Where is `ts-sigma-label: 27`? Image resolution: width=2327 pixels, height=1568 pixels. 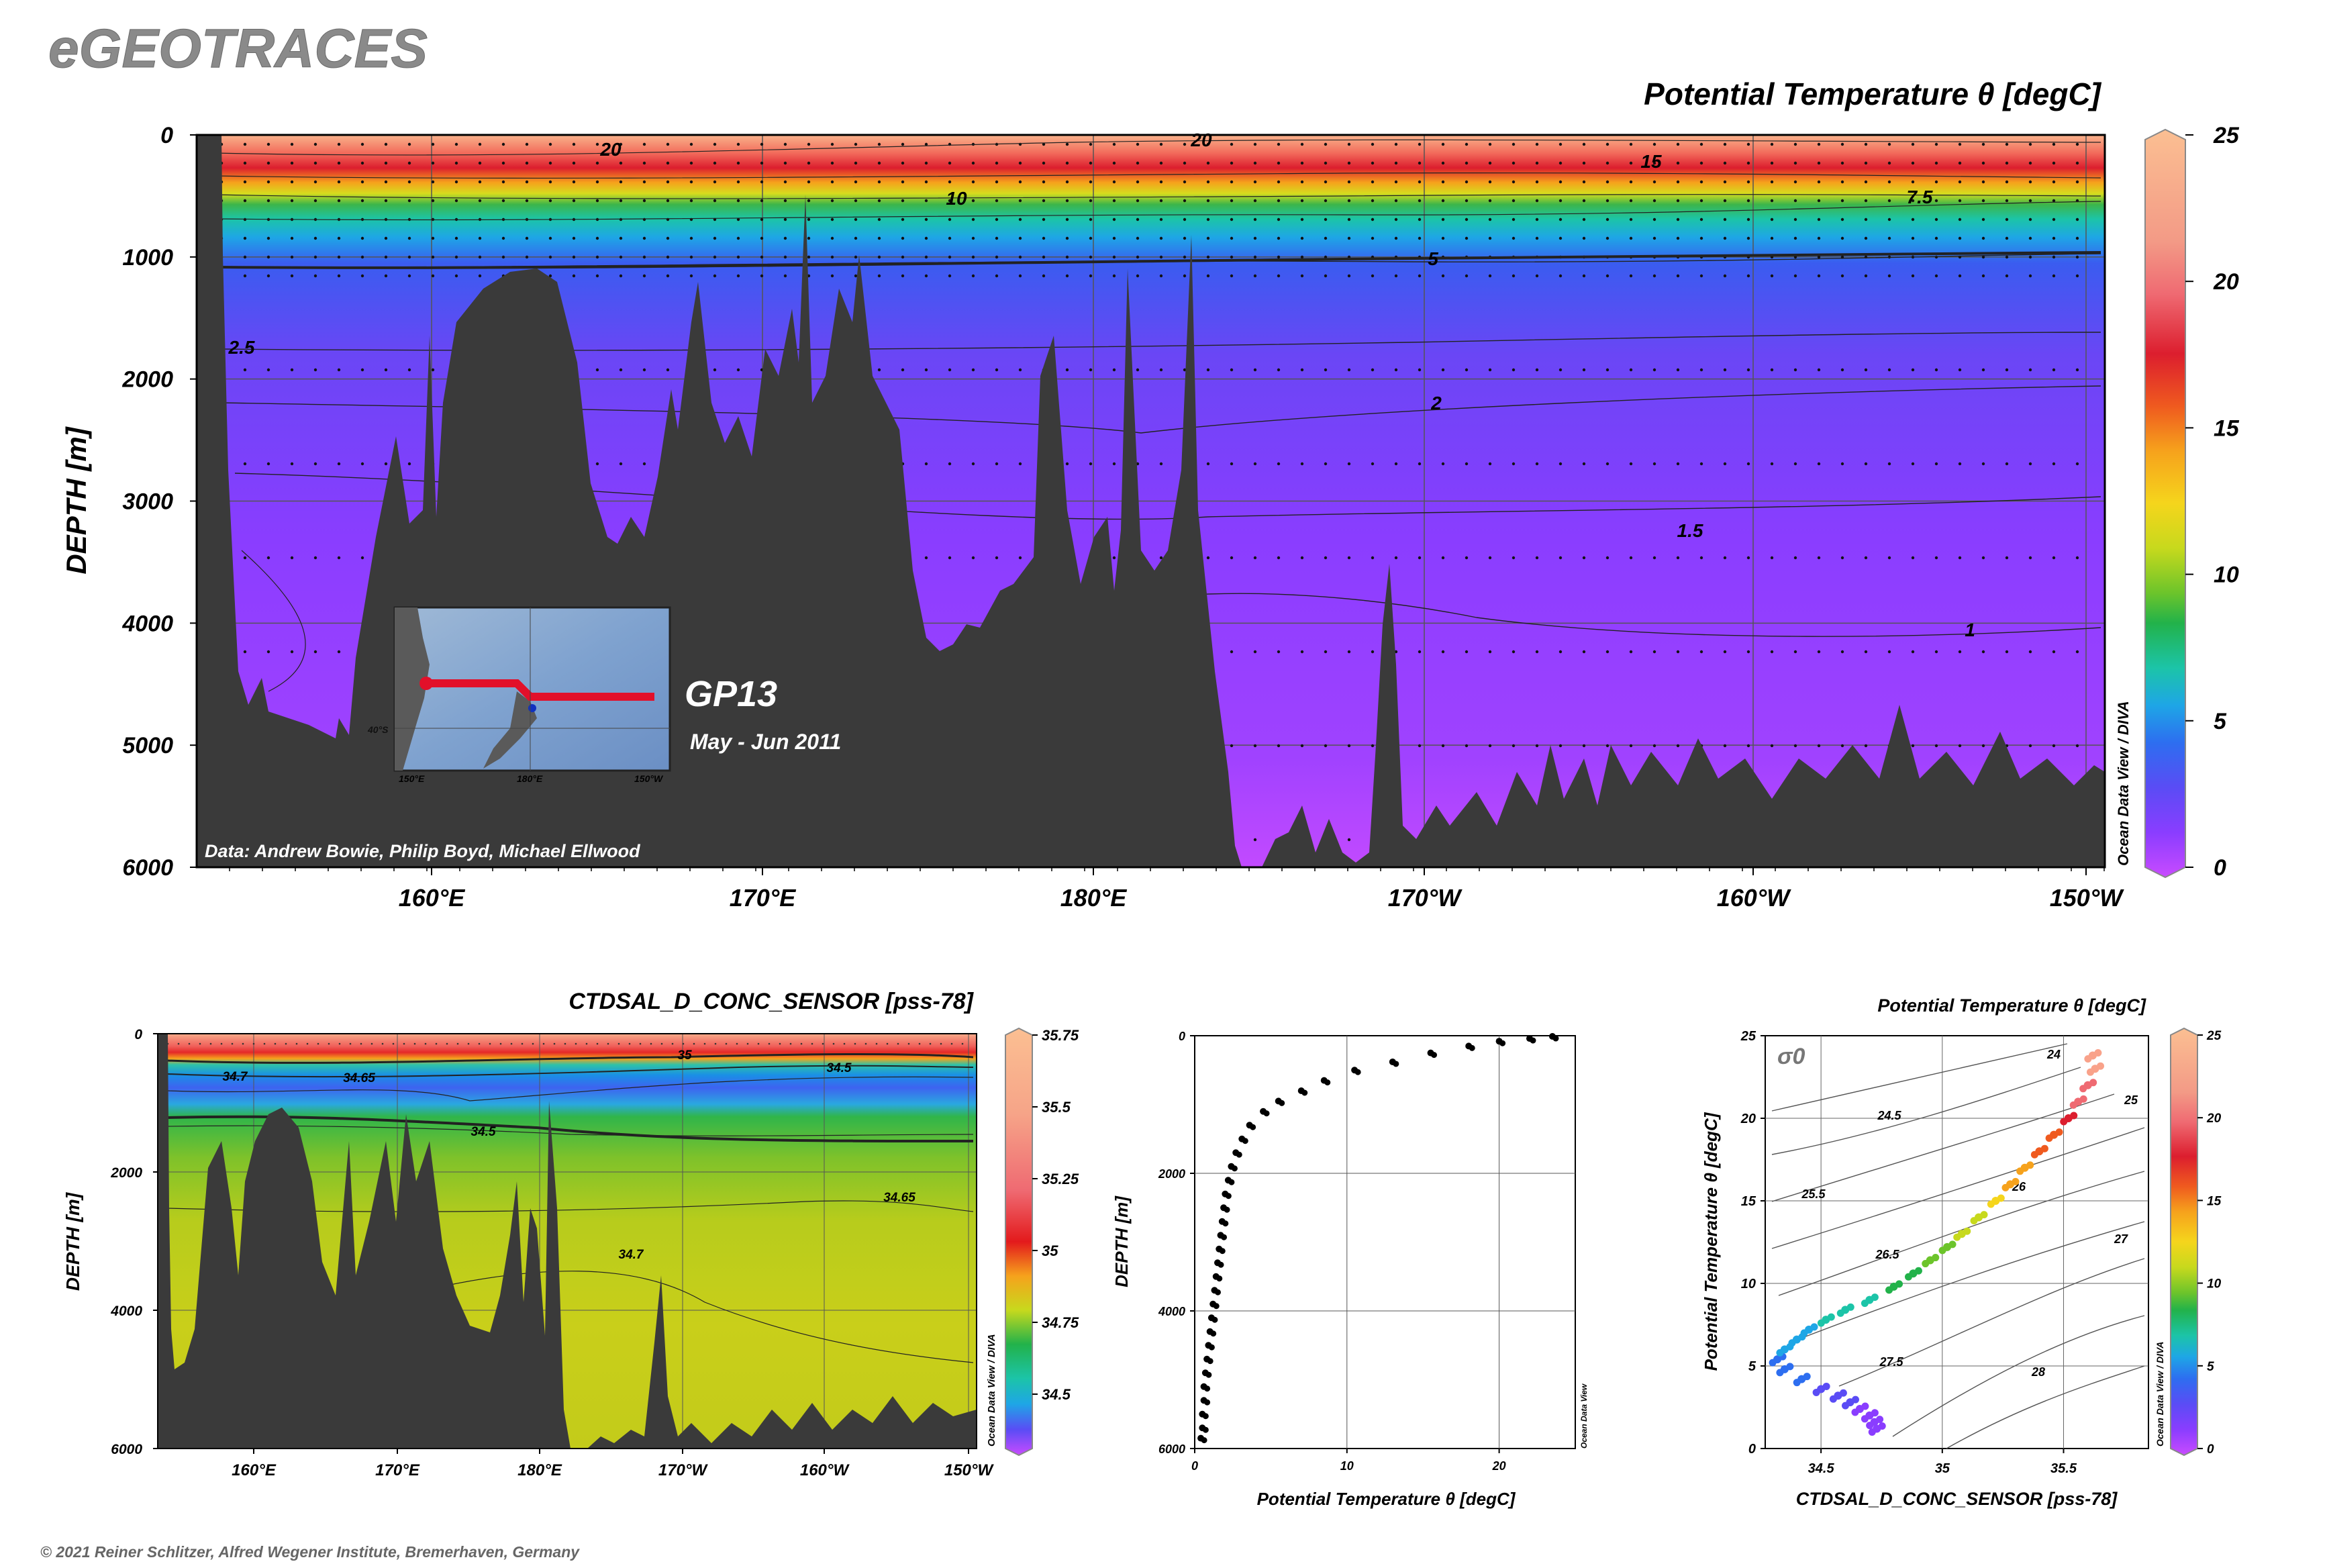 ts-sigma-label: 27 is located at coordinates (2121, 1239).